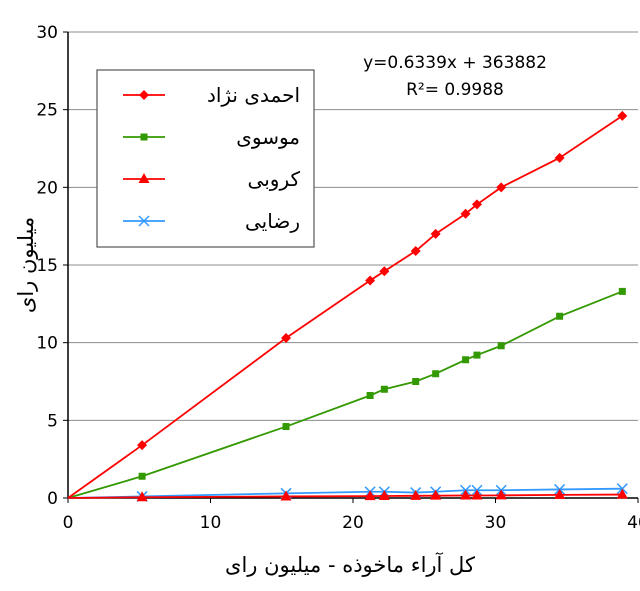 This screenshot has height=591, width=640. I want to click on y-axis-label: میلیون رای, so click(26, 265).